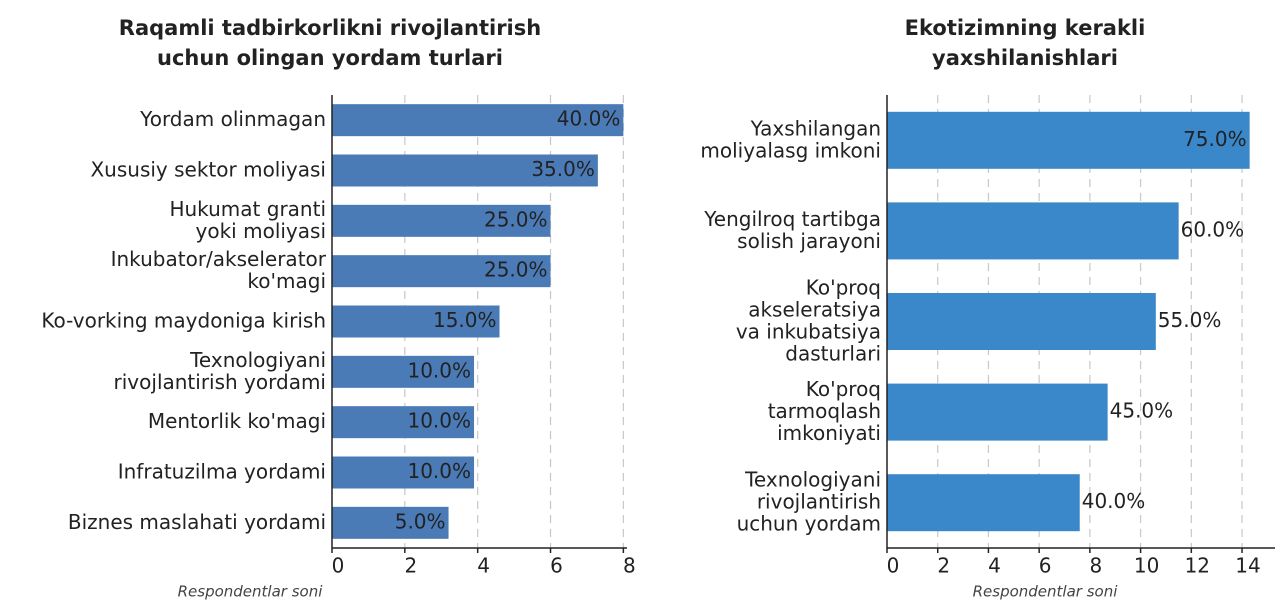 The height and width of the screenshot is (604, 1288). Describe the element at coordinates (247, 219) in the screenshot. I see `y-tick-label: Hukumat granti yoki moliyasi` at that location.